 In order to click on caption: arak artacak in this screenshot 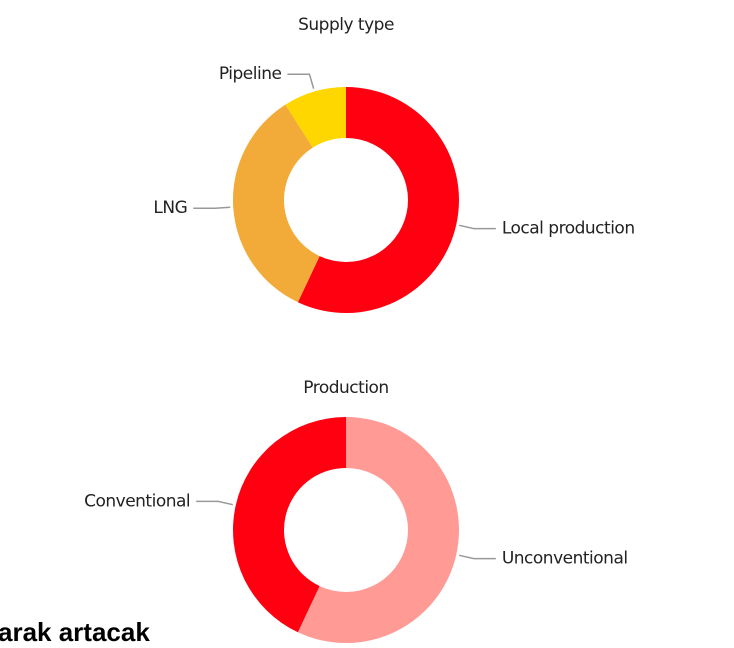, I will do `click(75, 632)`.